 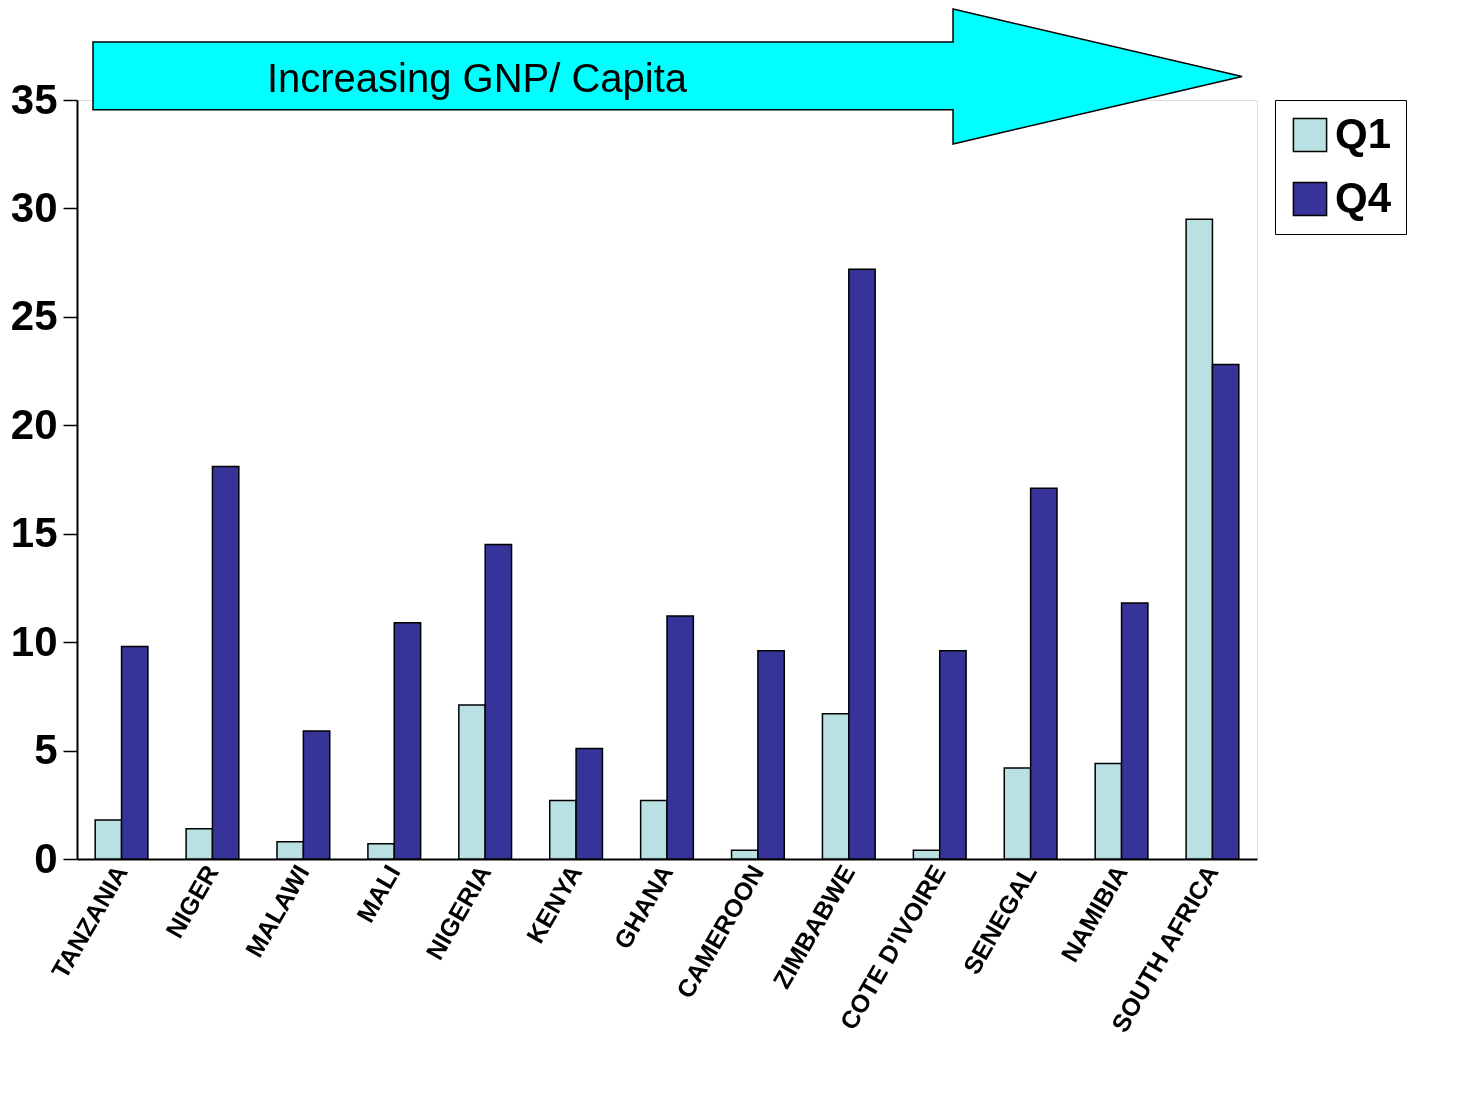 What do you see at coordinates (34, 533) in the screenshot?
I see `y-tick-label: 15` at bounding box center [34, 533].